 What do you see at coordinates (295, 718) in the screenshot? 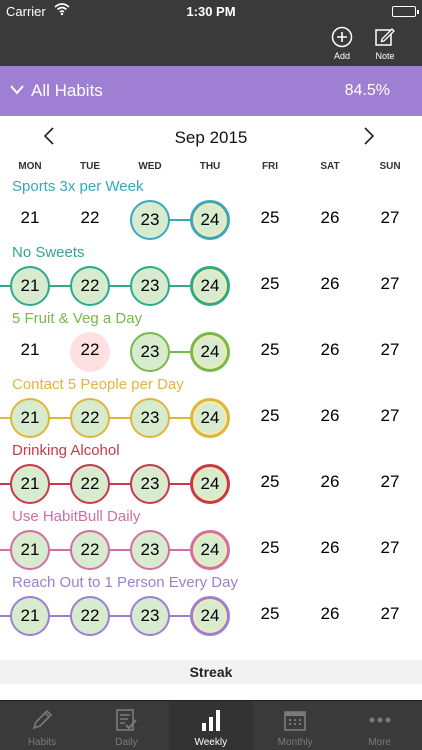
I see `calendar-icon` at bounding box center [295, 718].